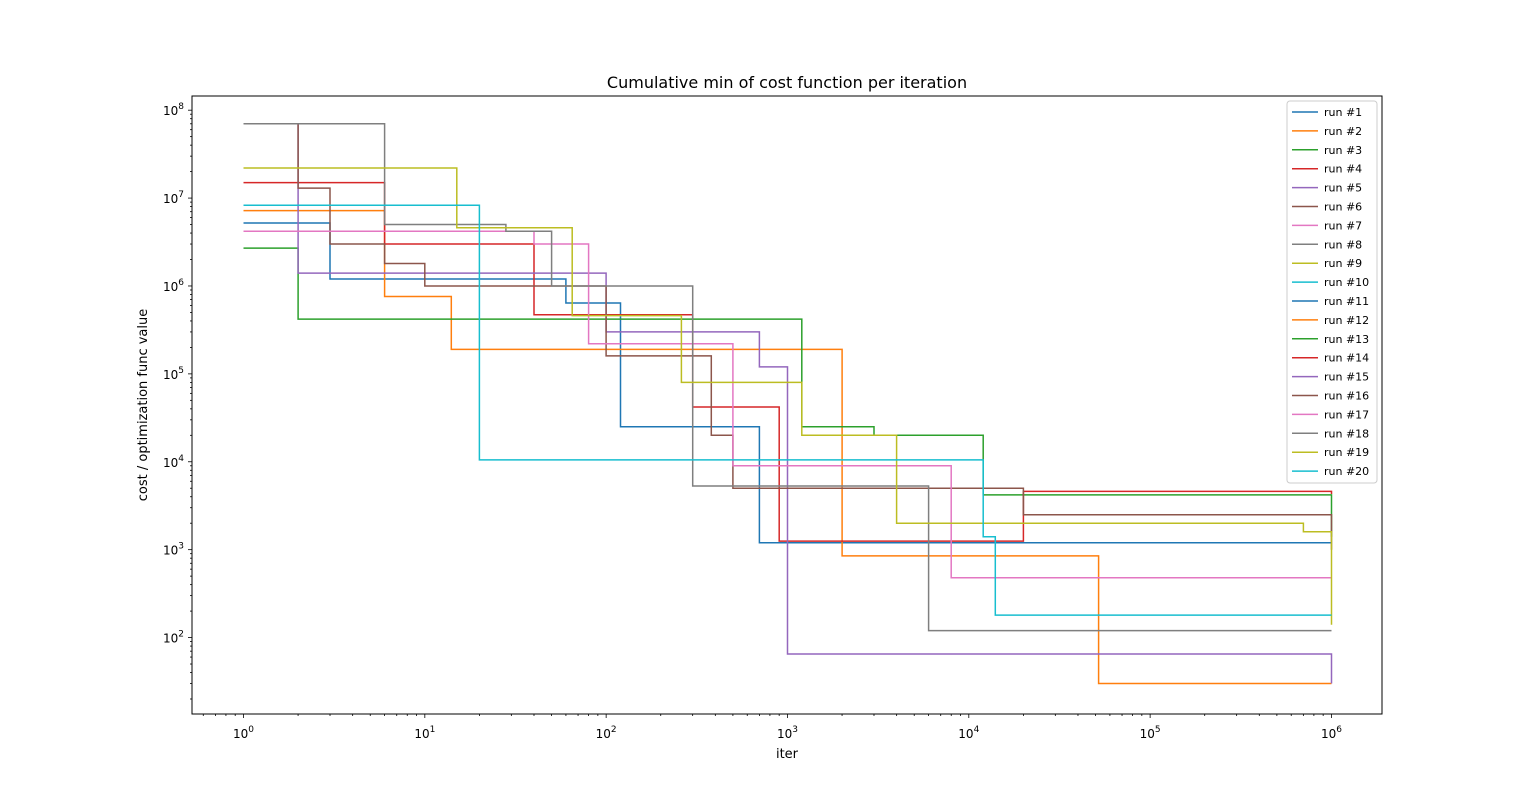  Describe the element at coordinates (1343, 112) in the screenshot. I see `legend-label: run #1` at that location.